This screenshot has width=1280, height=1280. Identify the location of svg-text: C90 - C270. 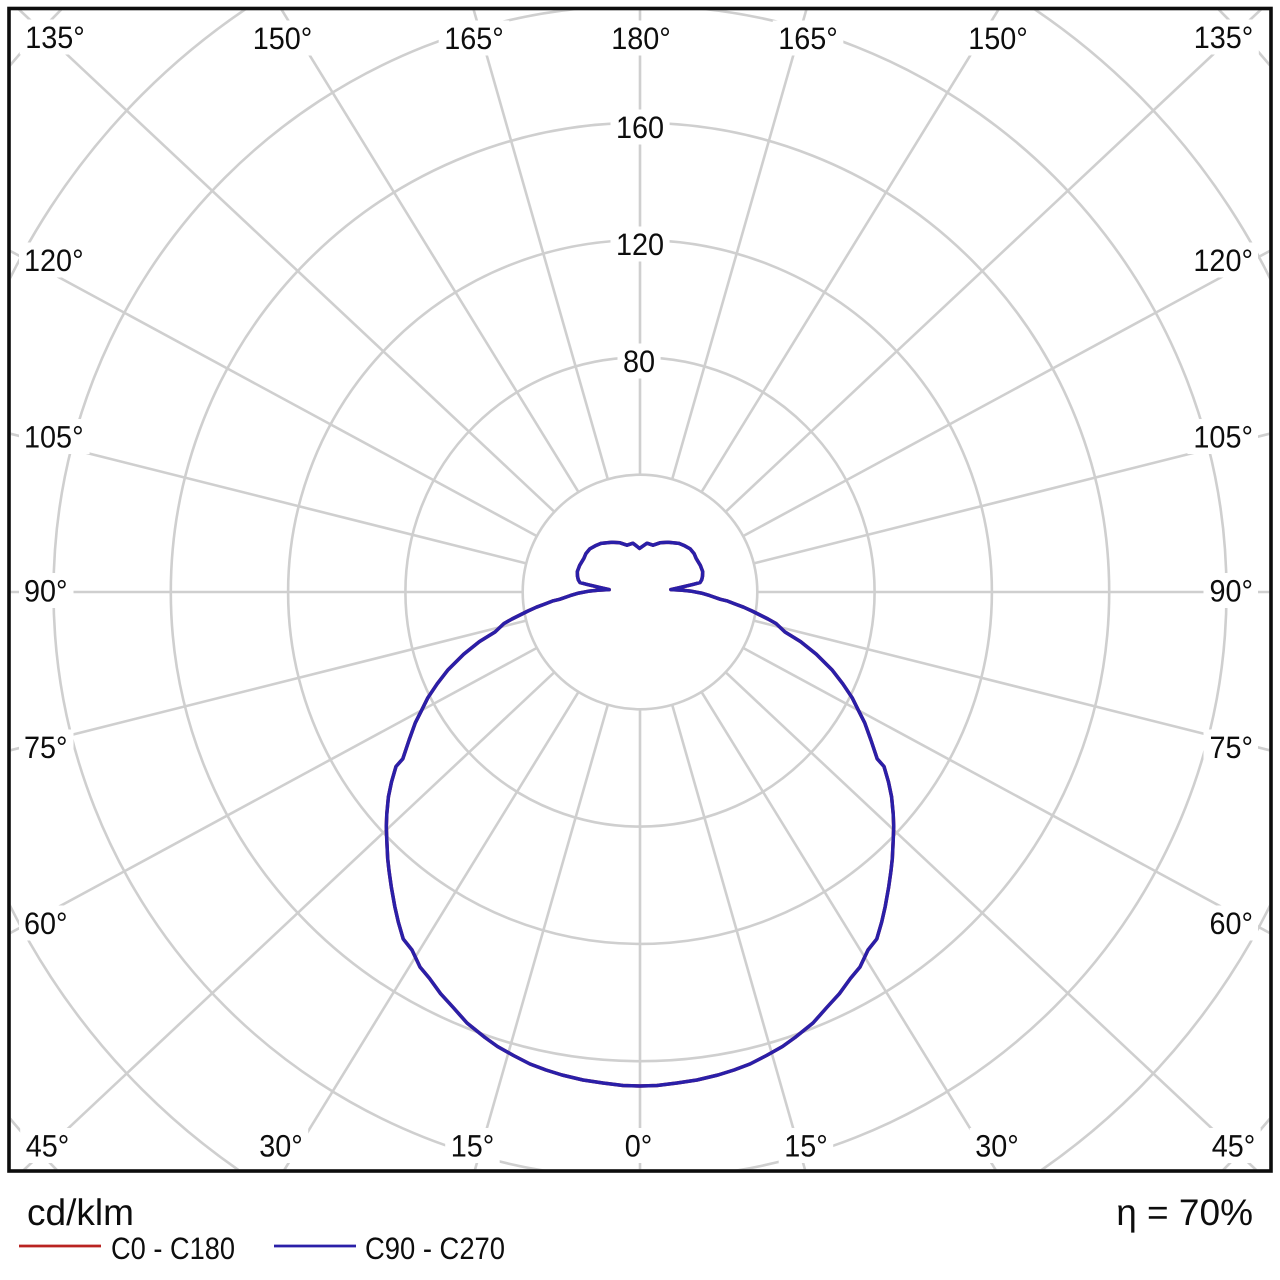
(435, 1248).